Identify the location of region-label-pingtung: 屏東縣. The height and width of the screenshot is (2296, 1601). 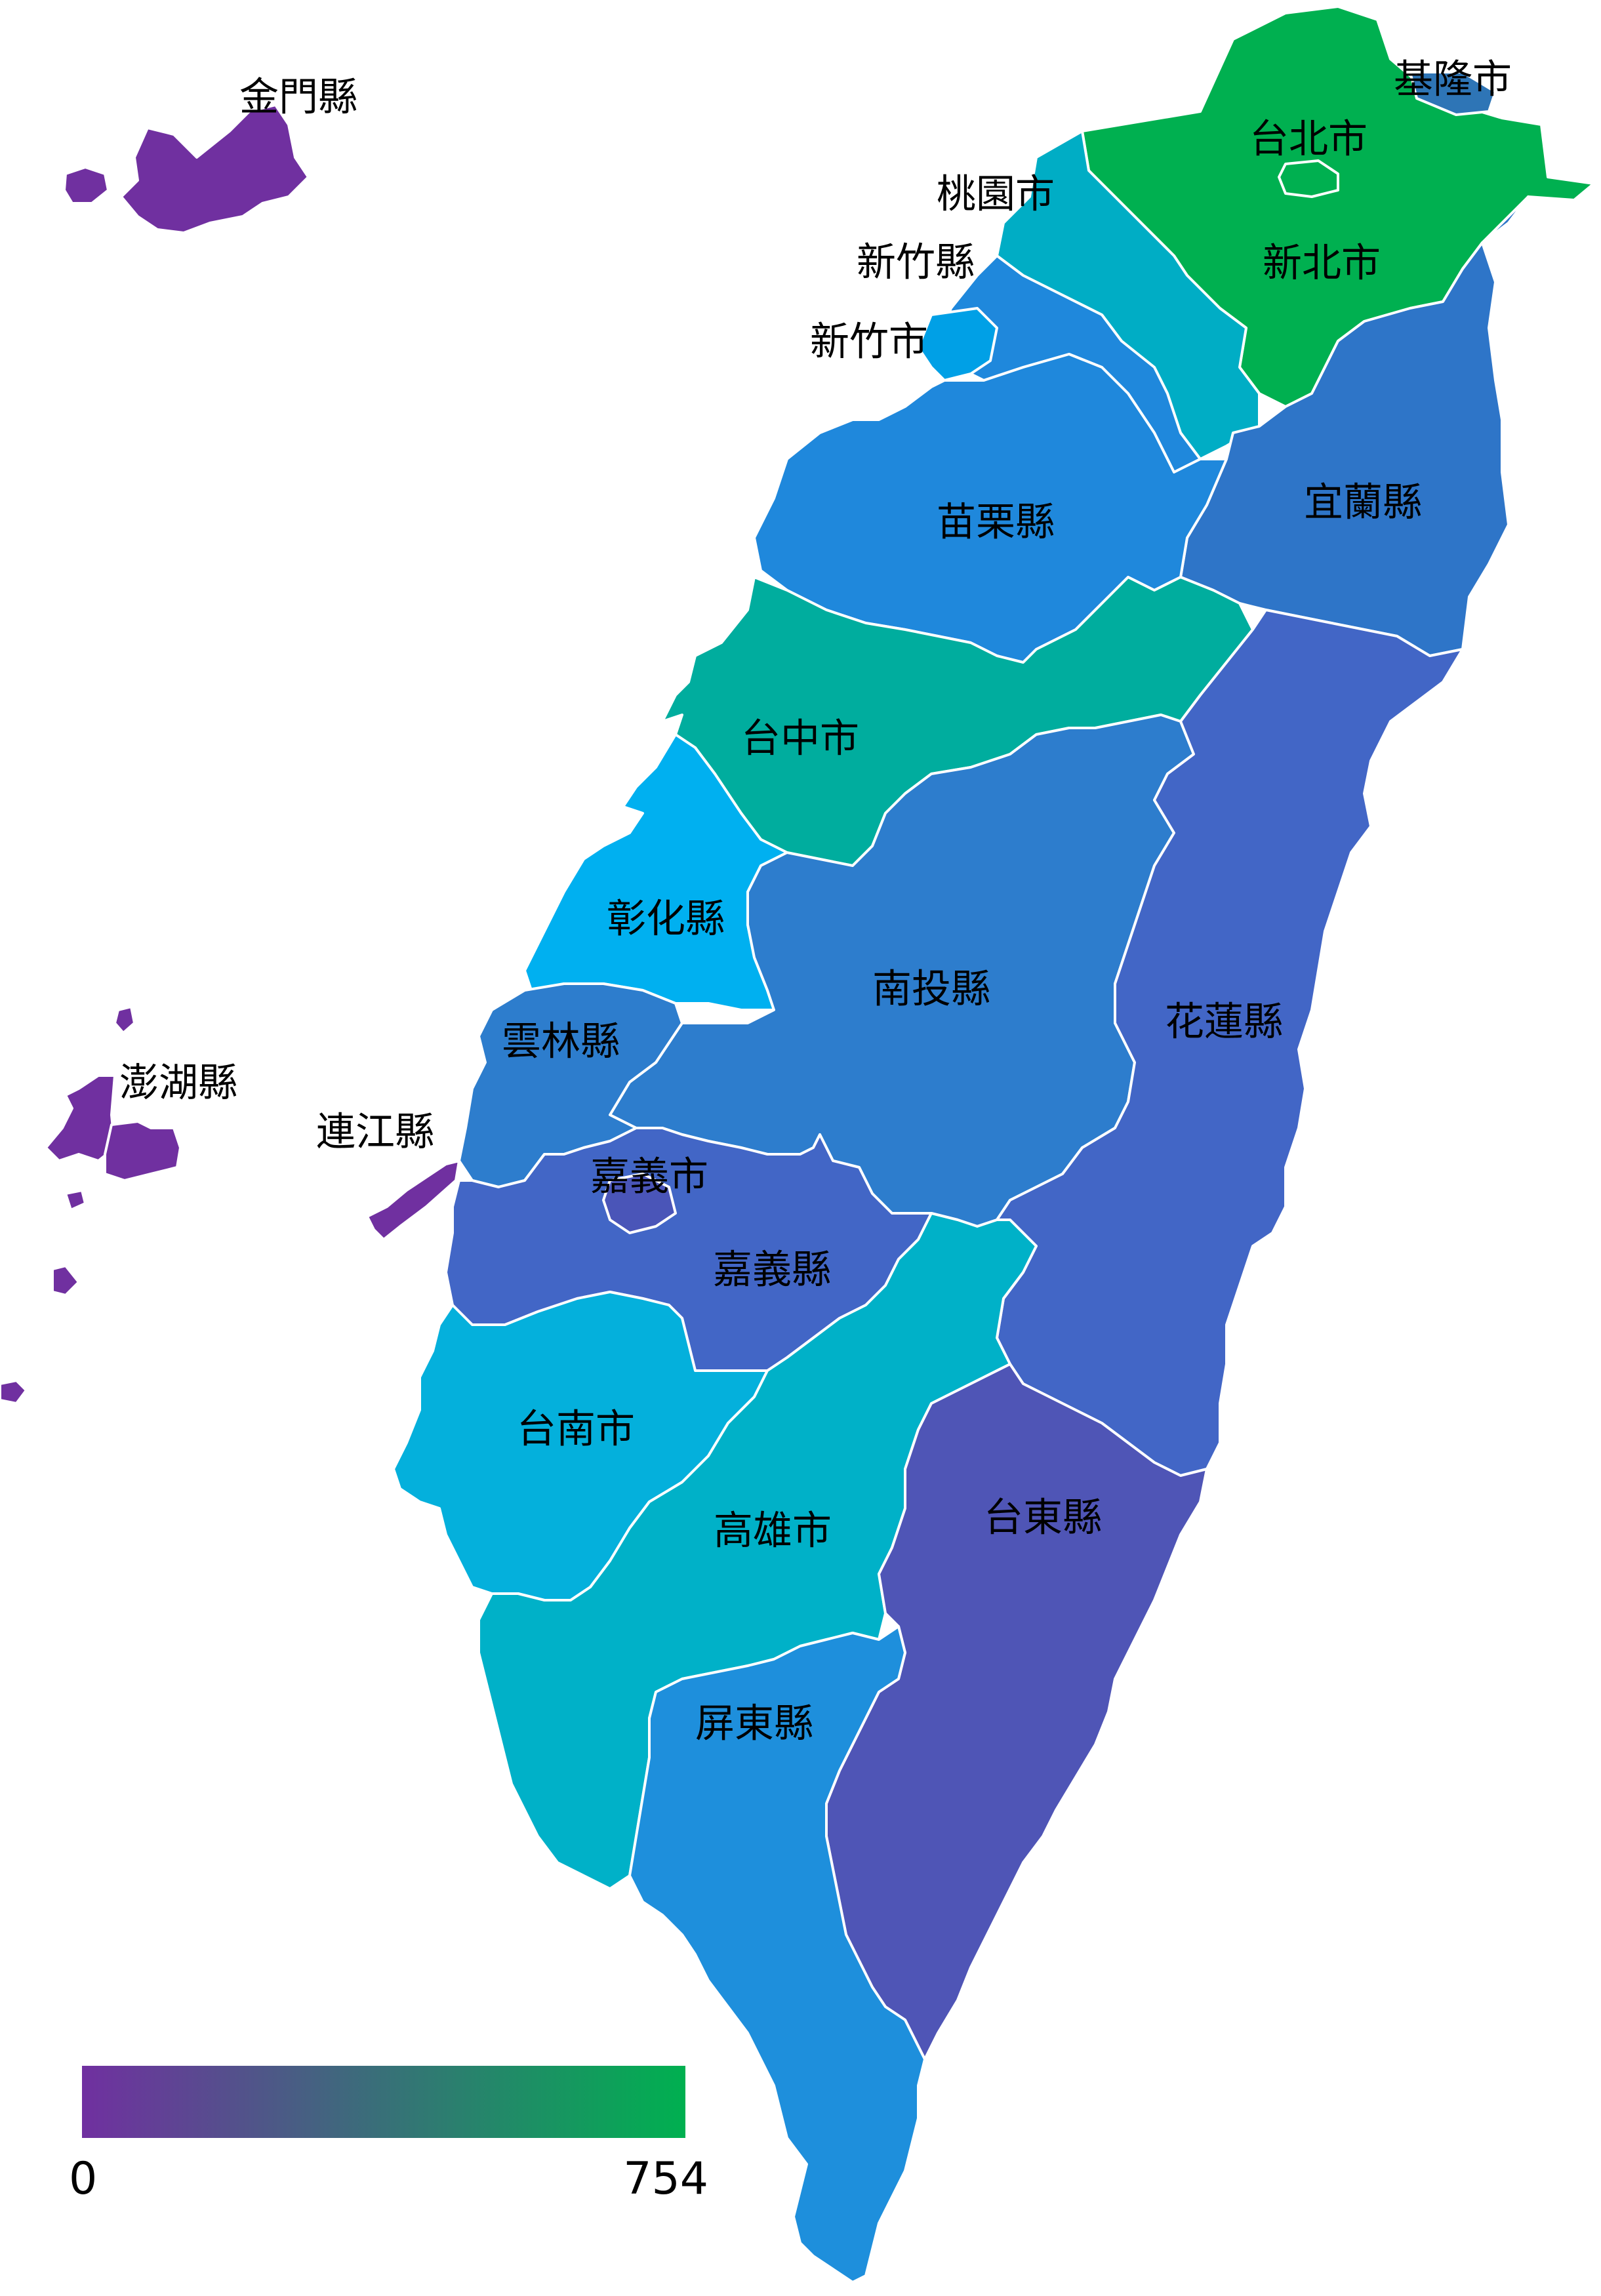
(754, 1724).